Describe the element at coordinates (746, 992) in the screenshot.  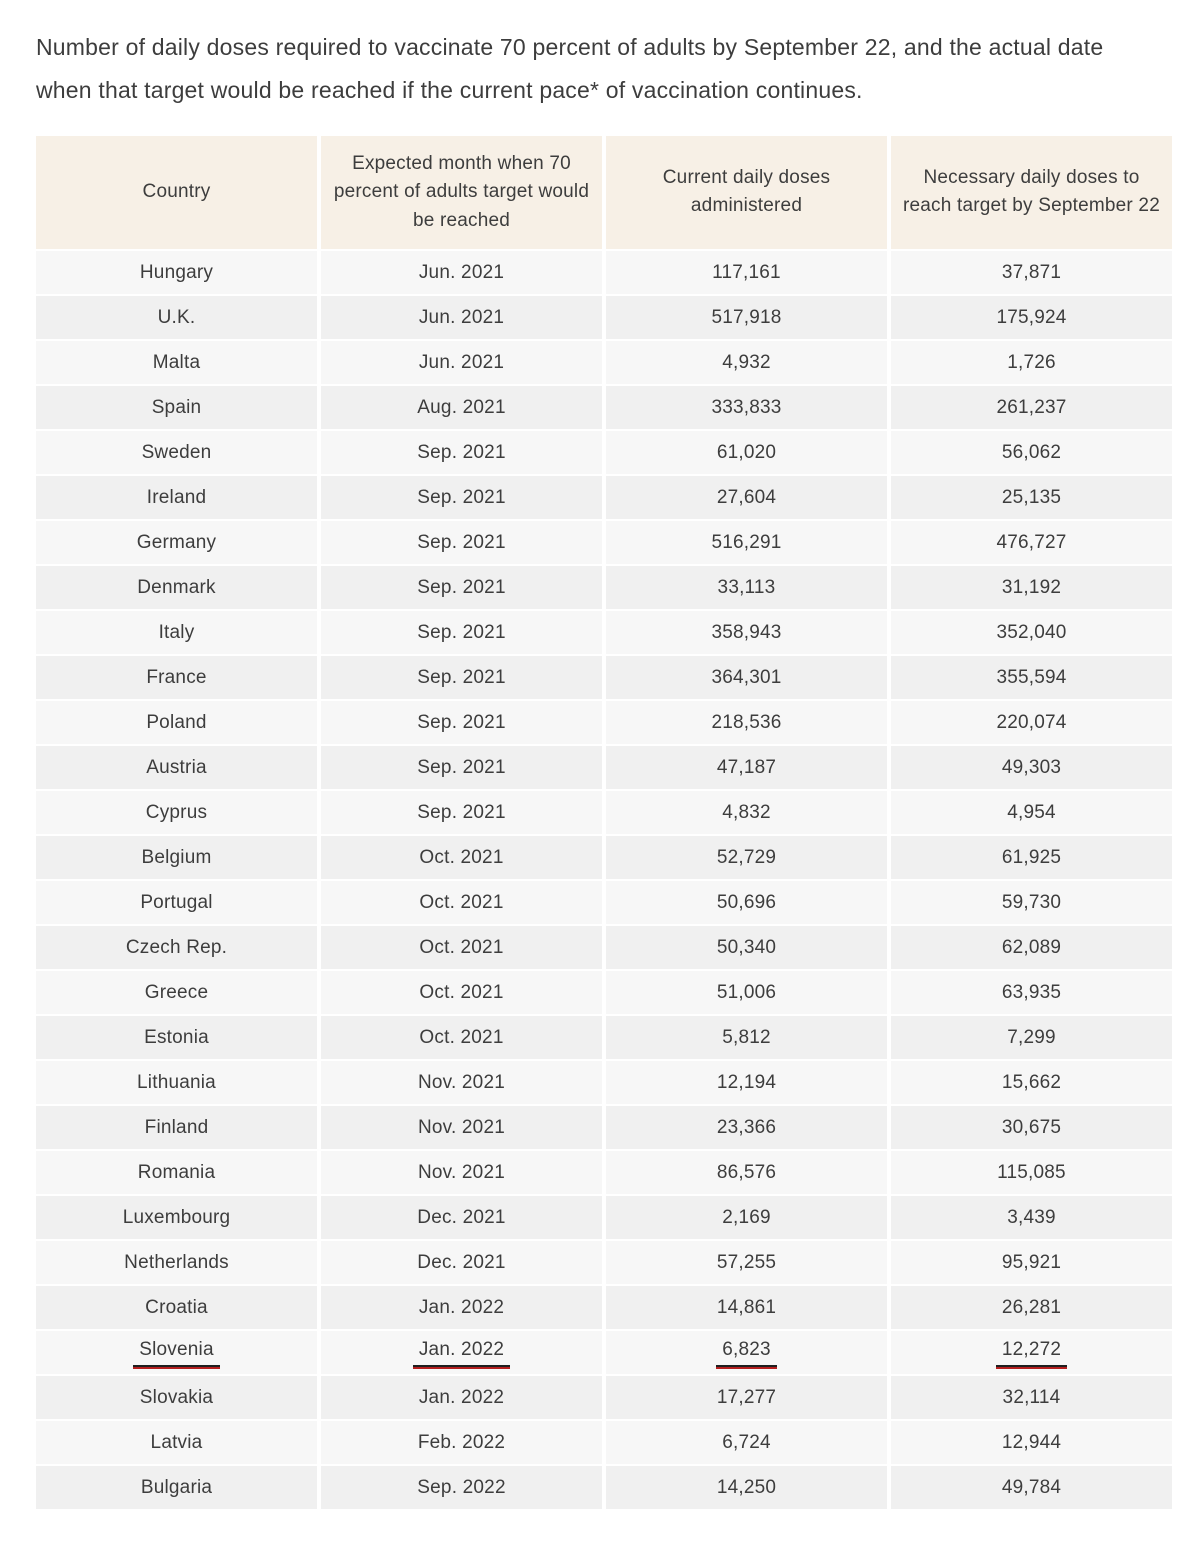
I see `cell-value: 51,006` at that location.